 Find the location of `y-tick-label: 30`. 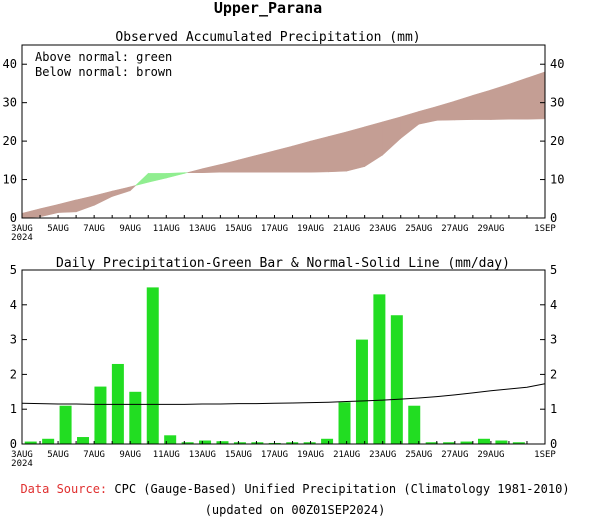

y-tick-label: 30 is located at coordinates (10, 103).